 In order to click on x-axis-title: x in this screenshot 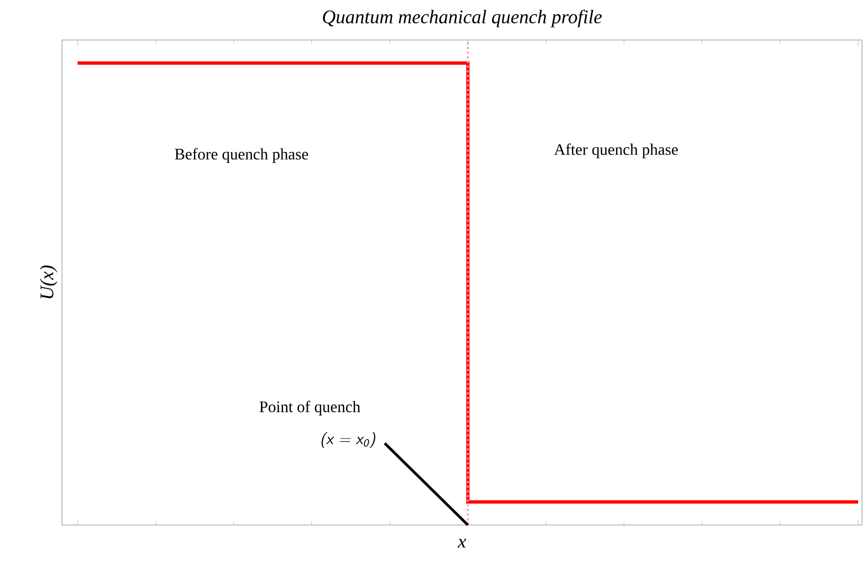, I will do `click(462, 543)`.